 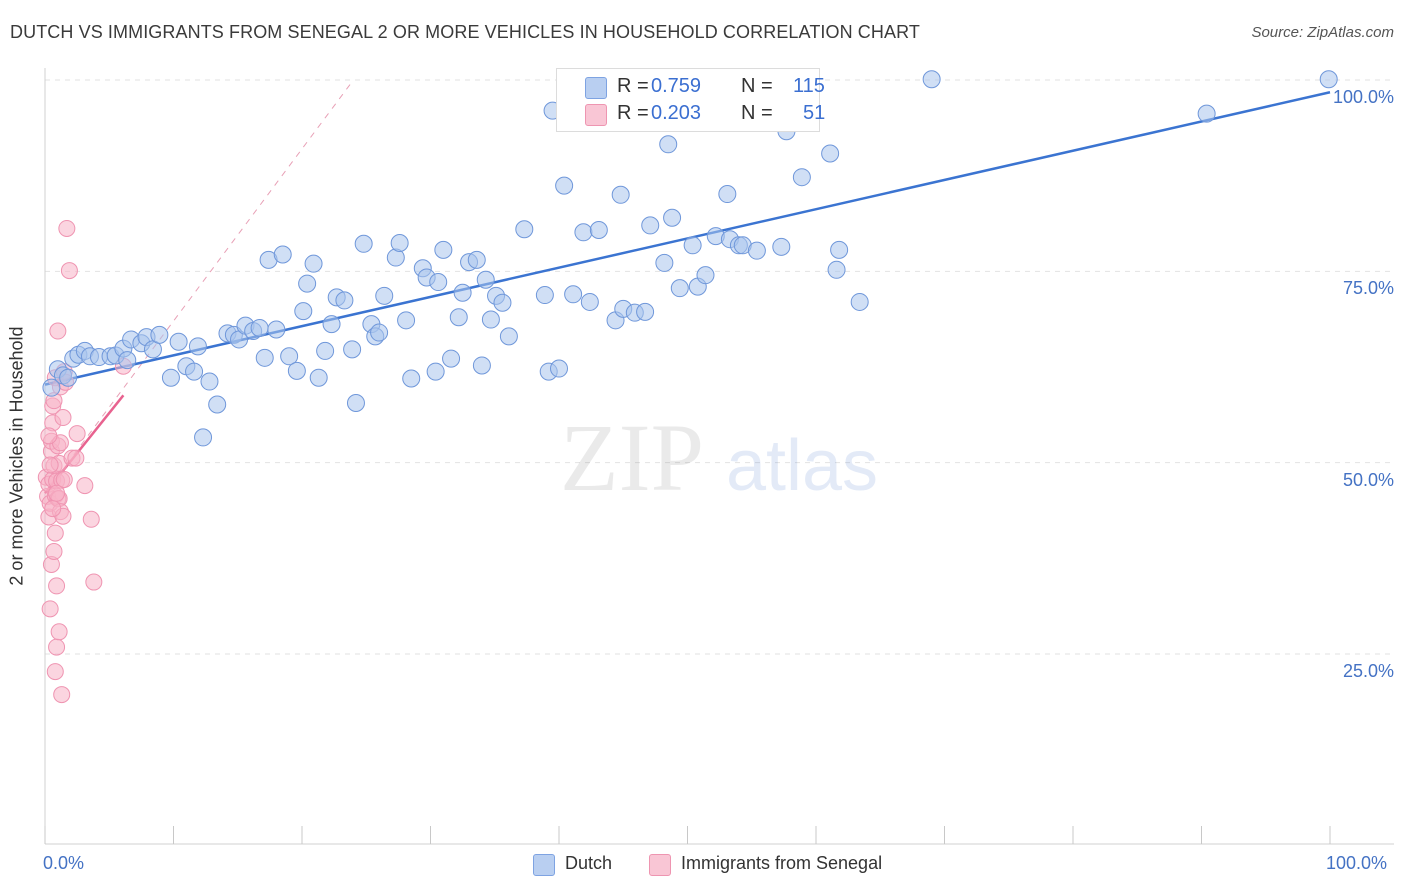 I want to click on y-tick-label: 25.0%, so click(x=1368, y=671).